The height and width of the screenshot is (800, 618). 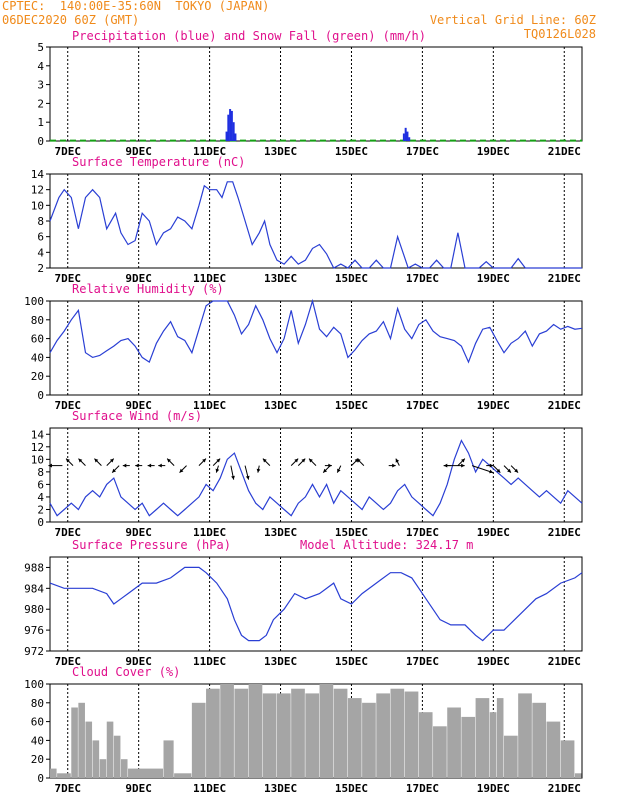 I want to click on series-line, so click(x=316, y=331).